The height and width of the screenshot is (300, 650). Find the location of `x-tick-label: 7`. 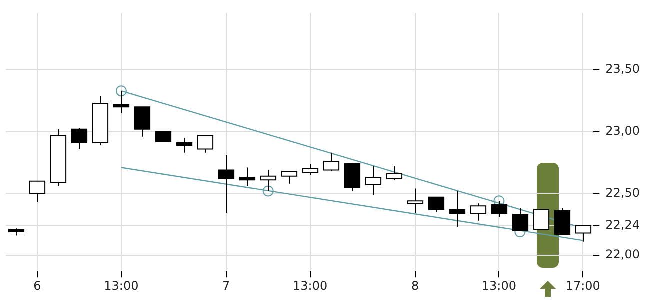

x-tick-label: 7 is located at coordinates (226, 285).